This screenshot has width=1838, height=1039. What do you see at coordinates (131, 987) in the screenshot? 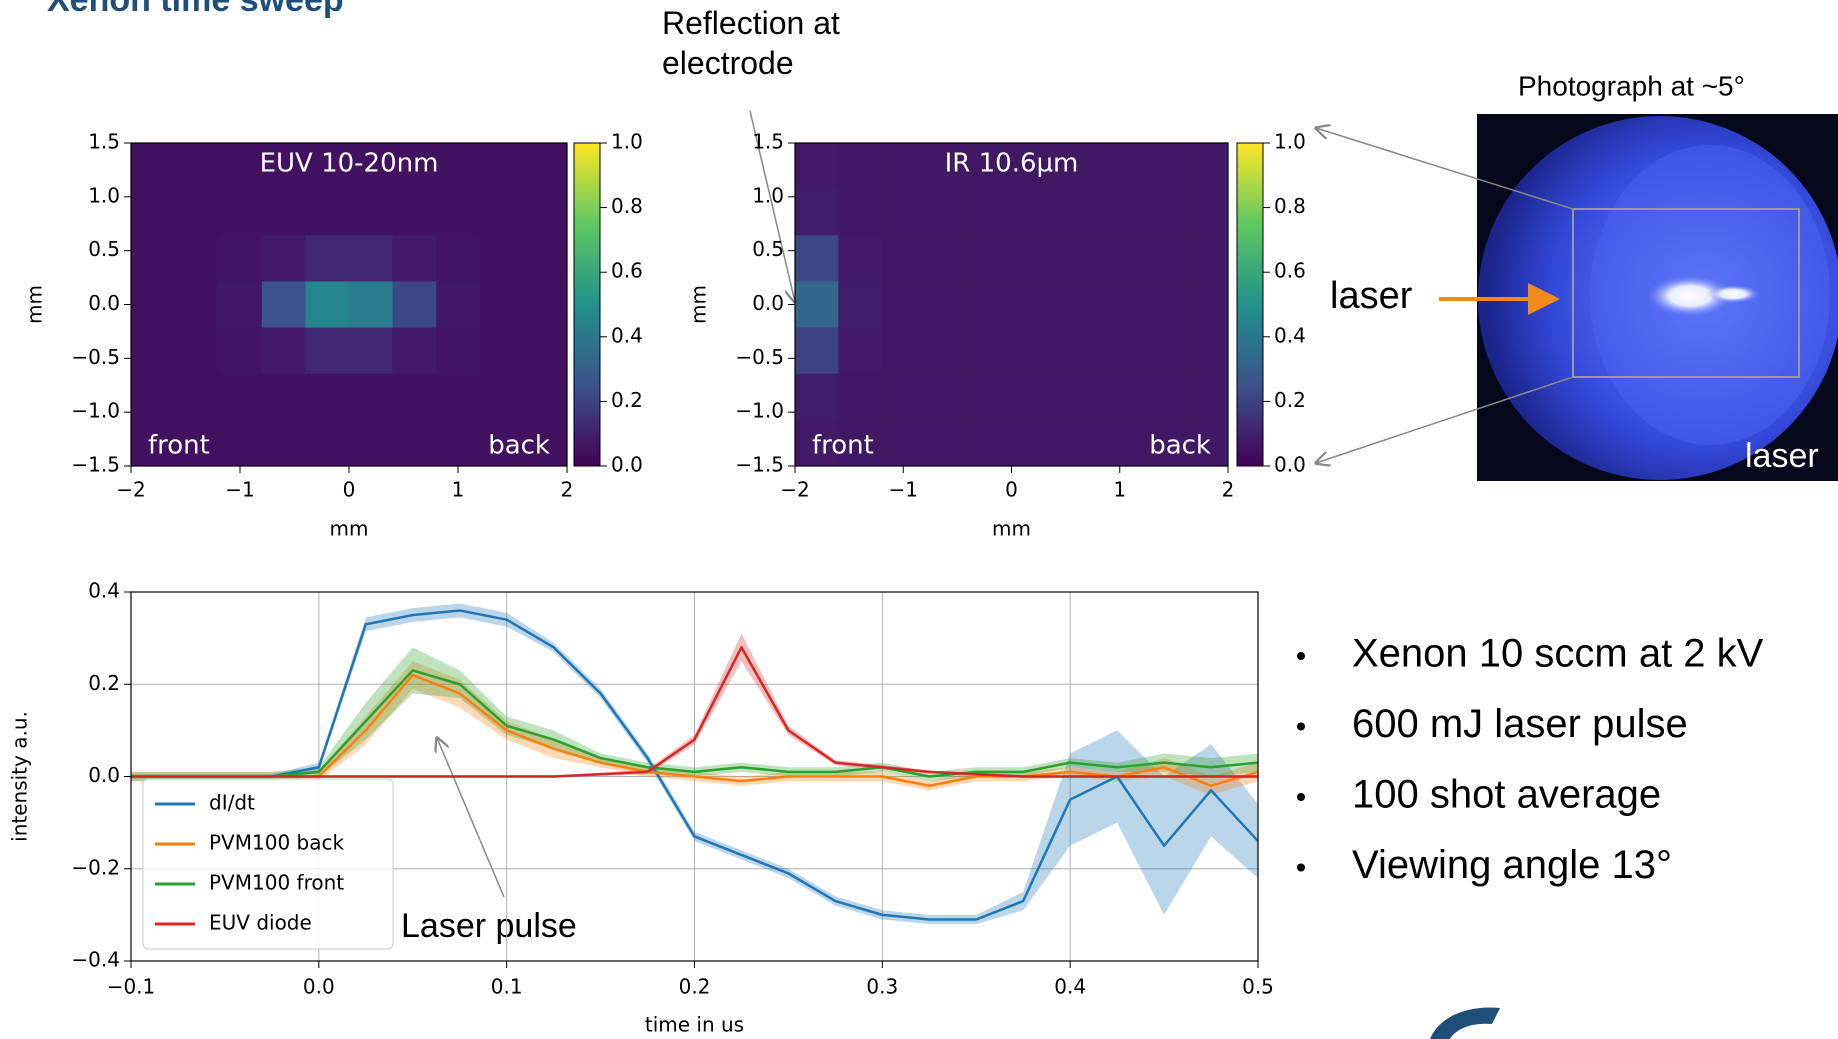
I see `x-tick-label: −0.1` at bounding box center [131, 987].